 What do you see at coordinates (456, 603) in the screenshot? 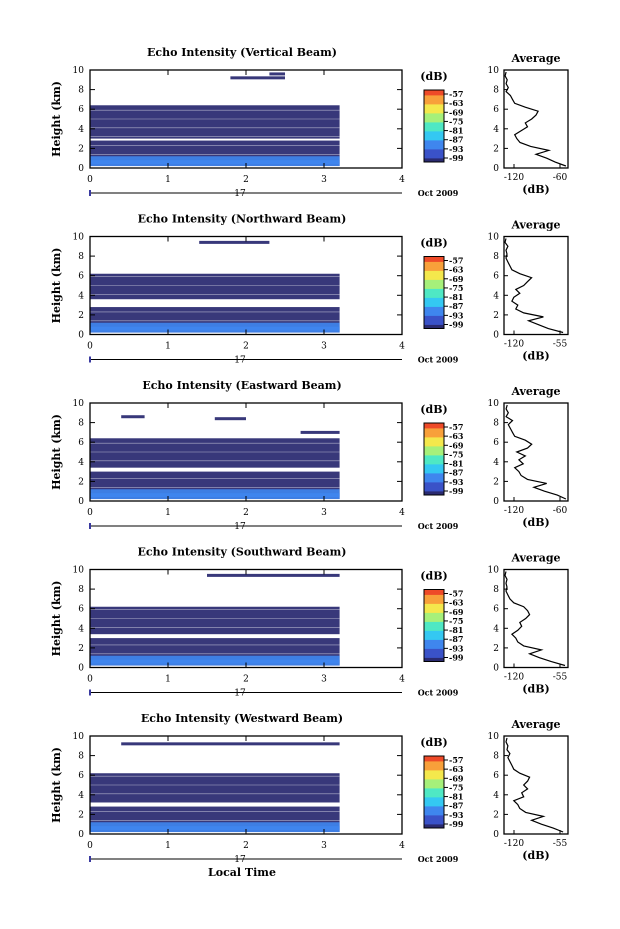
I see `colorbar-tick-label: -63` at bounding box center [456, 603].